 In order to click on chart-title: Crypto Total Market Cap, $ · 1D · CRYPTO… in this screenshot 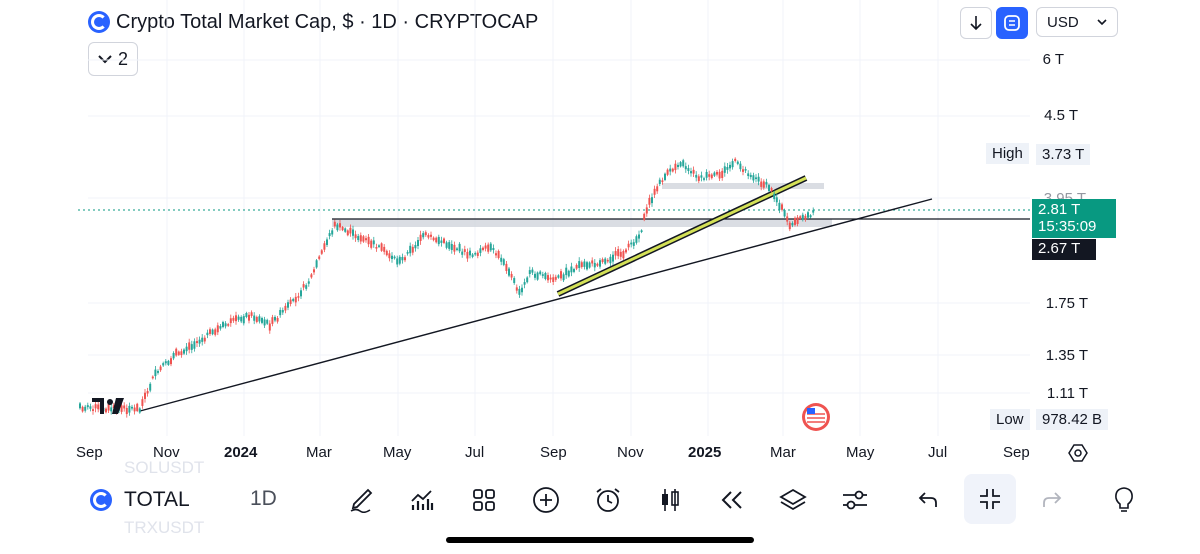, I will do `click(313, 22)`.